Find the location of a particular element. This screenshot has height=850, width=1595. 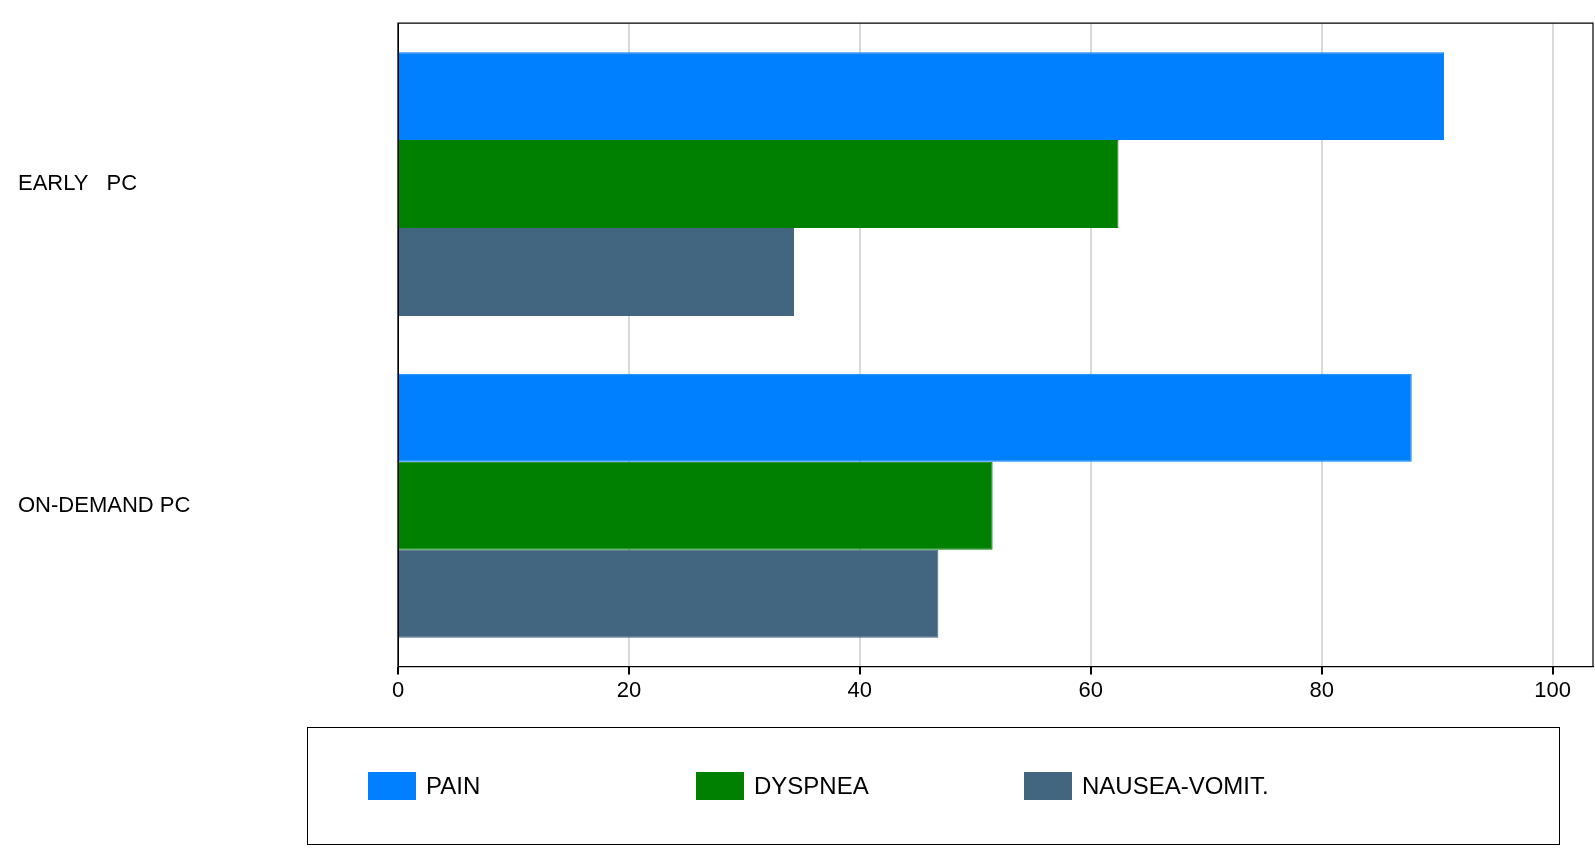

legend-label: DYSPNEA is located at coordinates (812, 786).